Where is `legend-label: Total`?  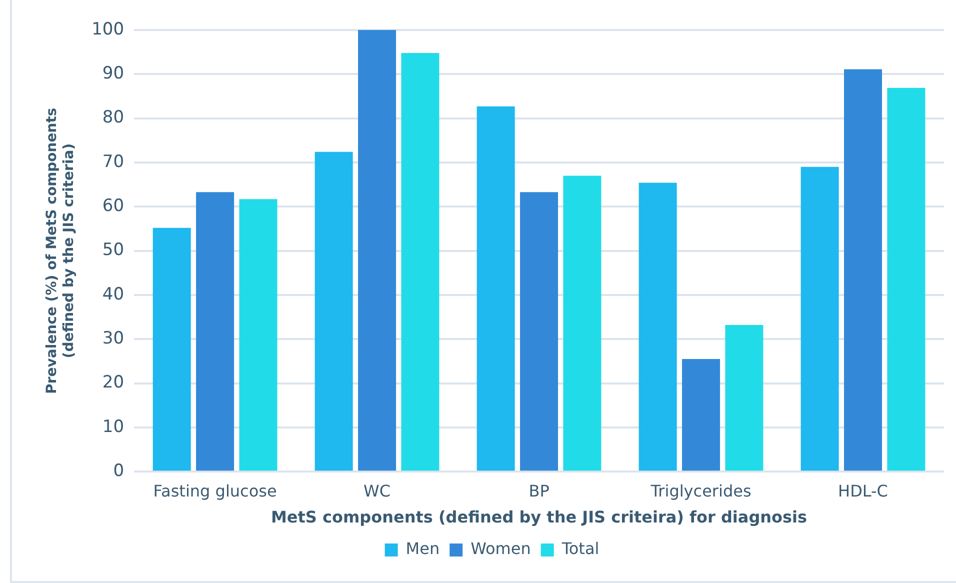
legend-label: Total is located at coordinates (580, 548).